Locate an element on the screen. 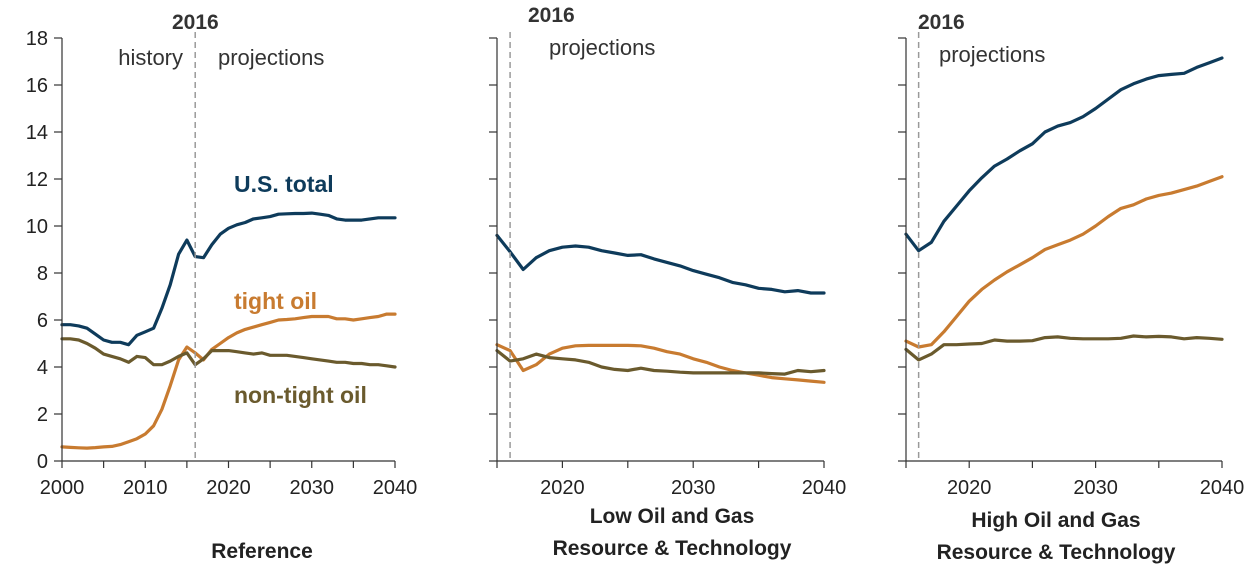  reference-series-tight-oil-line is located at coordinates (228, 381).